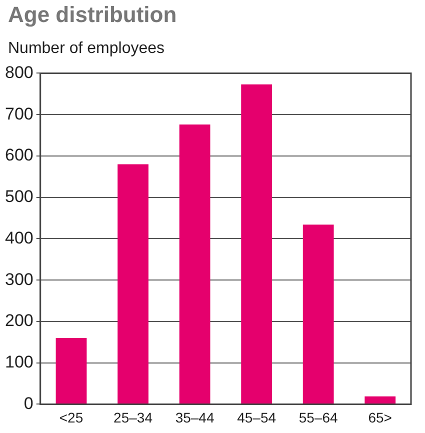  What do you see at coordinates (318, 417) in the screenshot?
I see `x-tick-label: 55–64` at bounding box center [318, 417].